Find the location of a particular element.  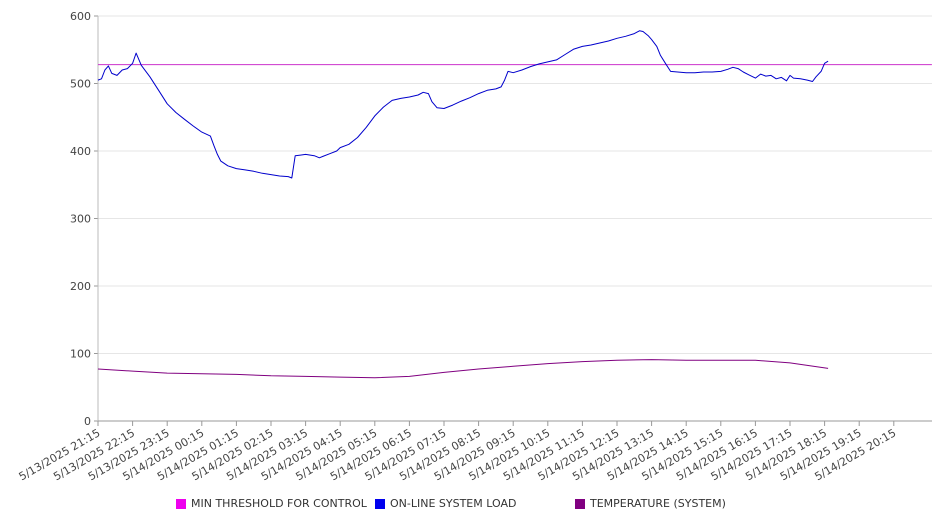

legend-label-online-system-load: ON-LINE SYSTEM LOAD is located at coordinates (453, 503).